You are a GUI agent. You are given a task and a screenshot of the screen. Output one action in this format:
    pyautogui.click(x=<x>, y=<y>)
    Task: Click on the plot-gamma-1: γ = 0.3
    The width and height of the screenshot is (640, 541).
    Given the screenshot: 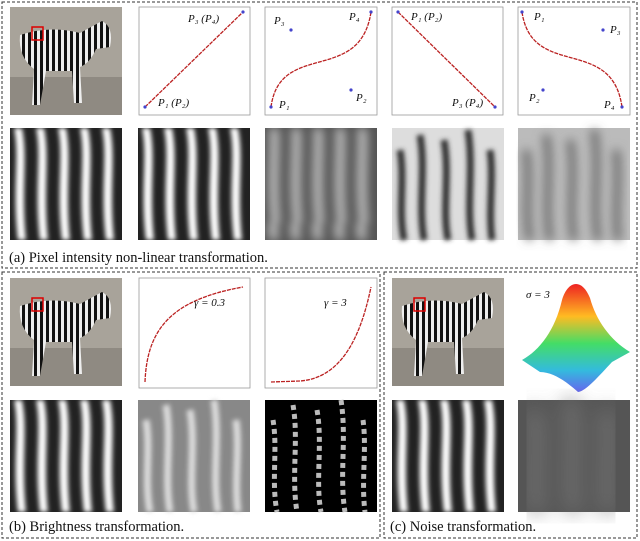 What is the action you would take?
    pyautogui.click(x=194, y=333)
    